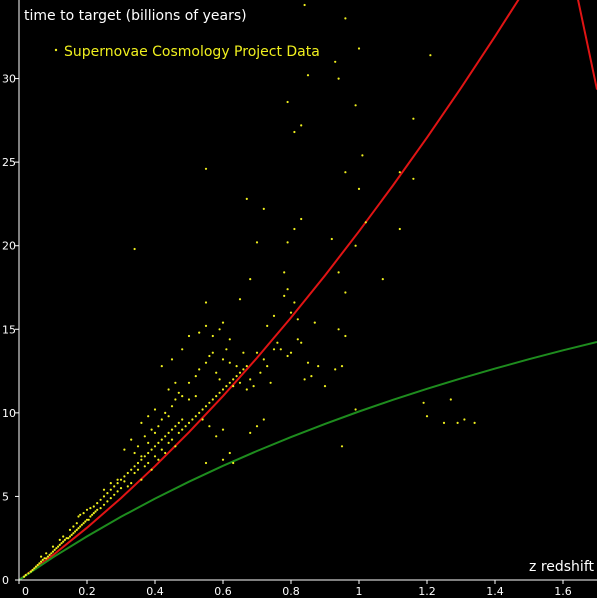 Image resolution: width=597 pixels, height=598 pixels. Describe the element at coordinates (10, 330) in the screenshot. I see `y-tick-labels: 0 5 10 15 20 25 30` at that location.